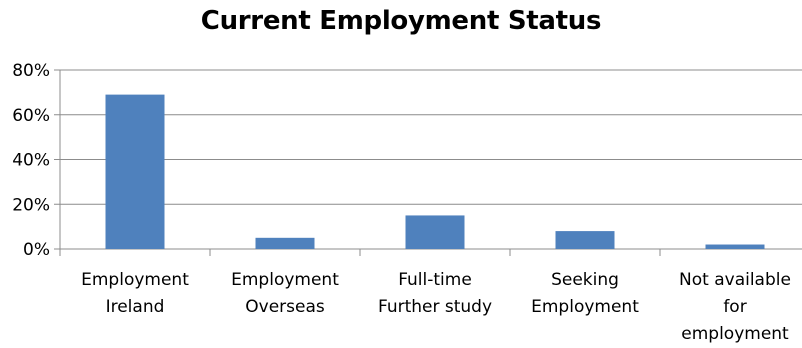  Describe the element at coordinates (435, 280) in the screenshot. I see `x-tick-label: Full-time` at that location.